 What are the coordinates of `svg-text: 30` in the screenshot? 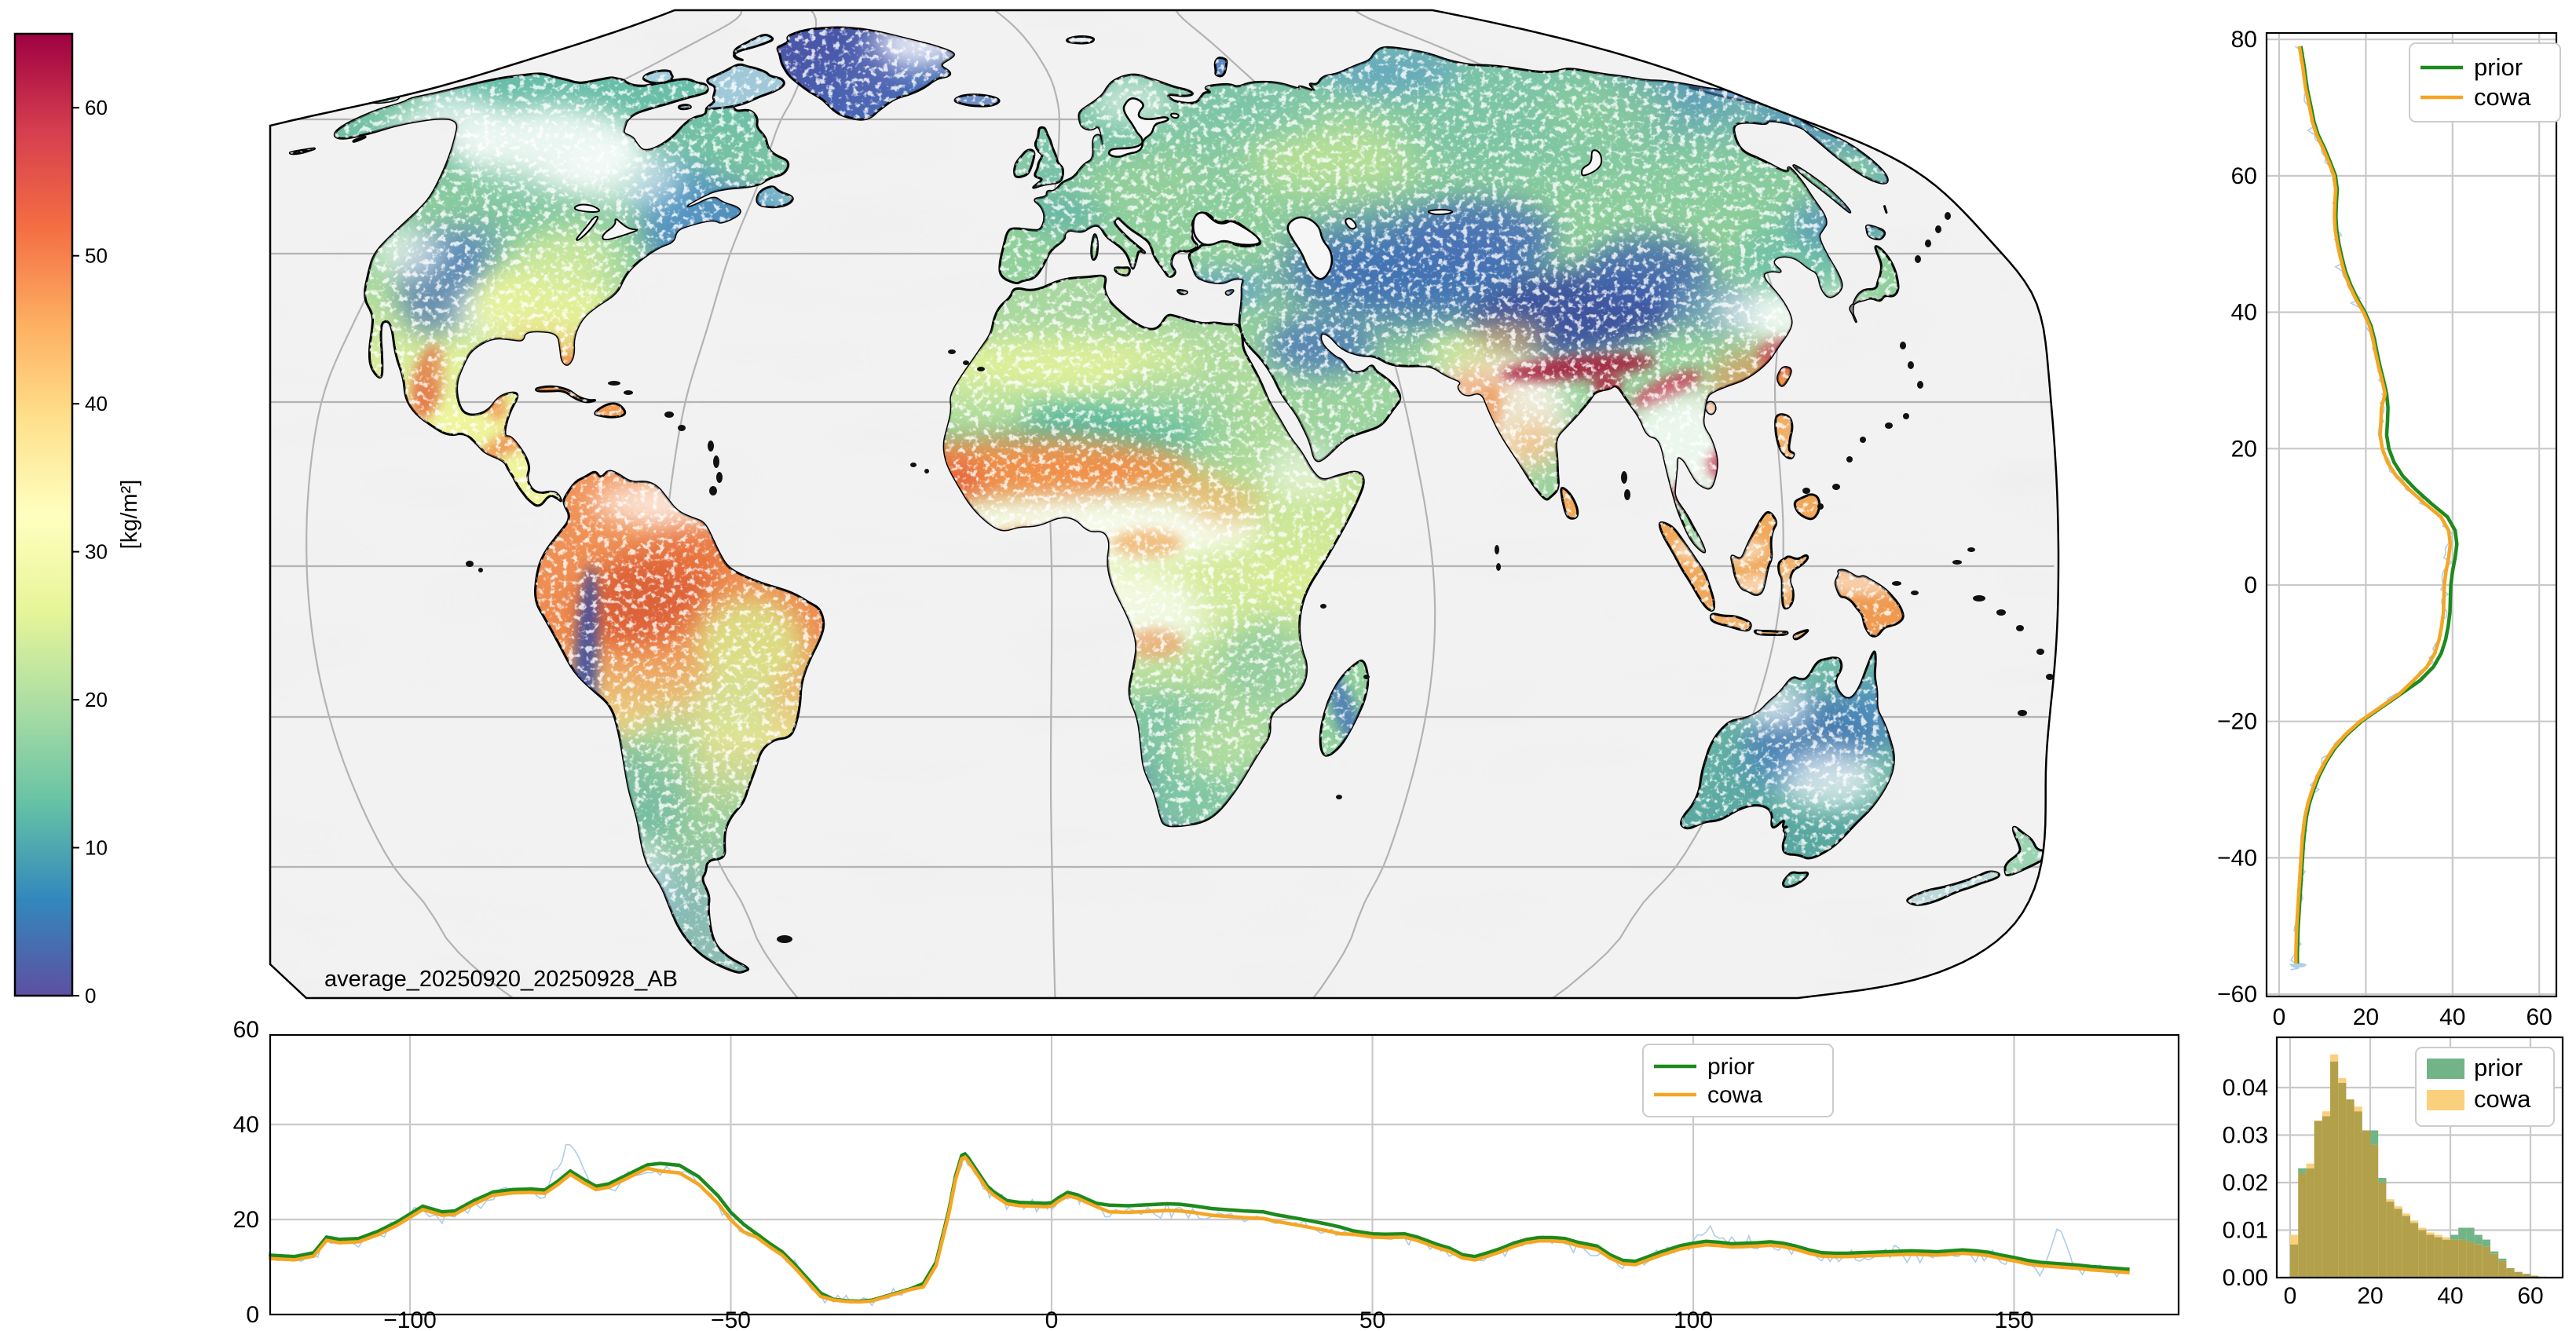 It's located at (96, 552).